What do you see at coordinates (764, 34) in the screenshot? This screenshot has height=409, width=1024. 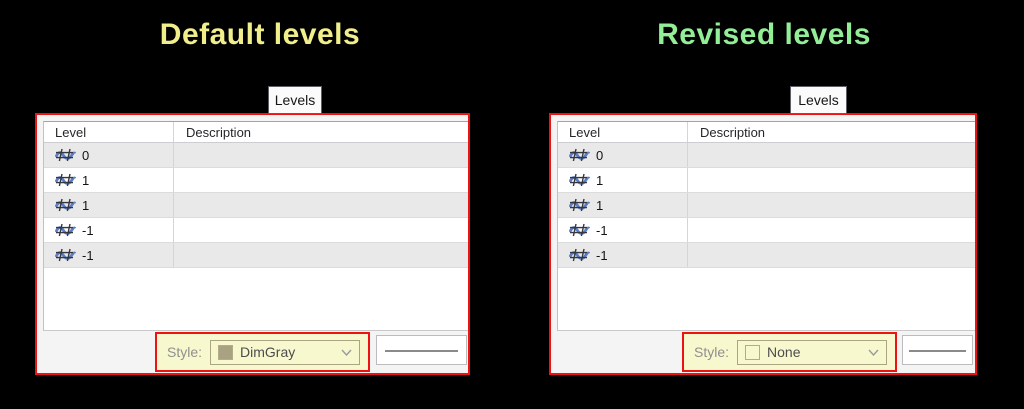 I see `right-section-title: Revised levels` at bounding box center [764, 34].